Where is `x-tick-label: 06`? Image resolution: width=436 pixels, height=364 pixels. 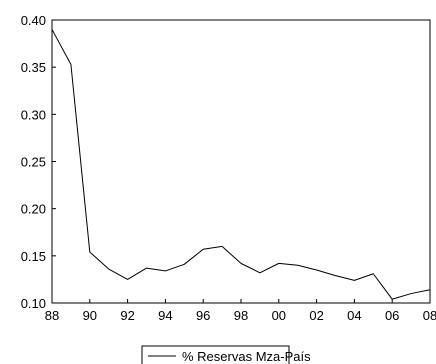 x-tick-label: 06 is located at coordinates (392, 315).